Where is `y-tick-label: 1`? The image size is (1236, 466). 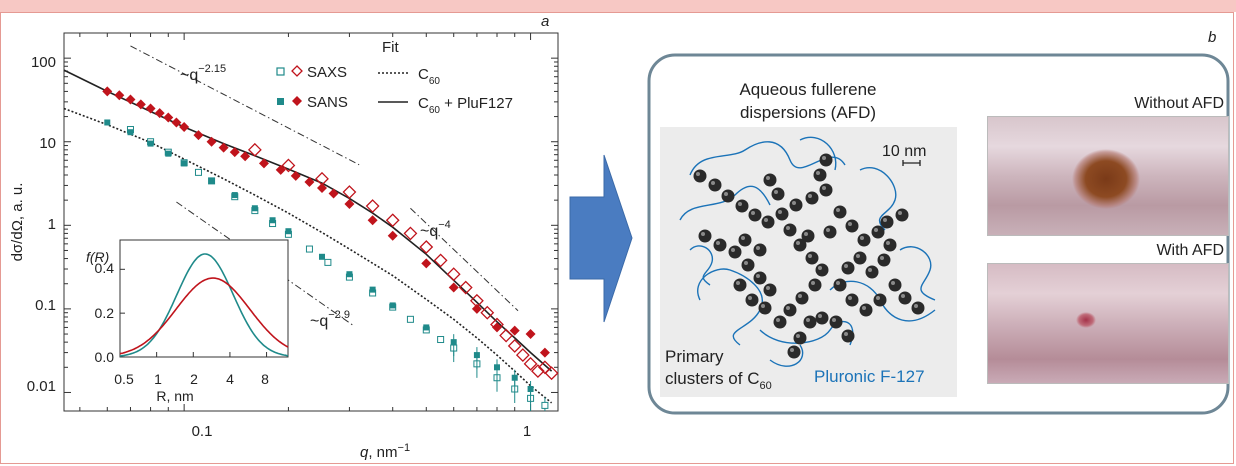
y-tick-label: 1 is located at coordinates (52, 224).